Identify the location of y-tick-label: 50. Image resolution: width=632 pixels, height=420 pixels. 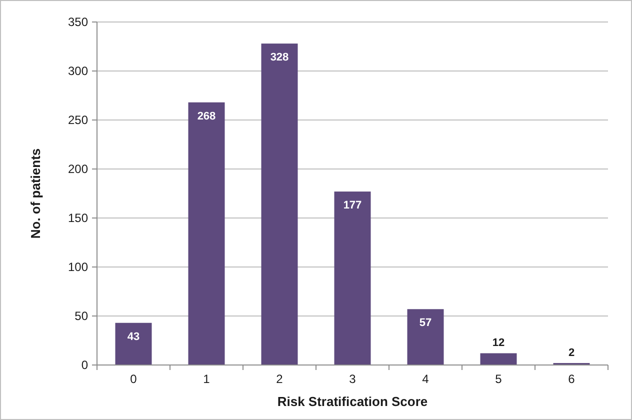
(81, 316).